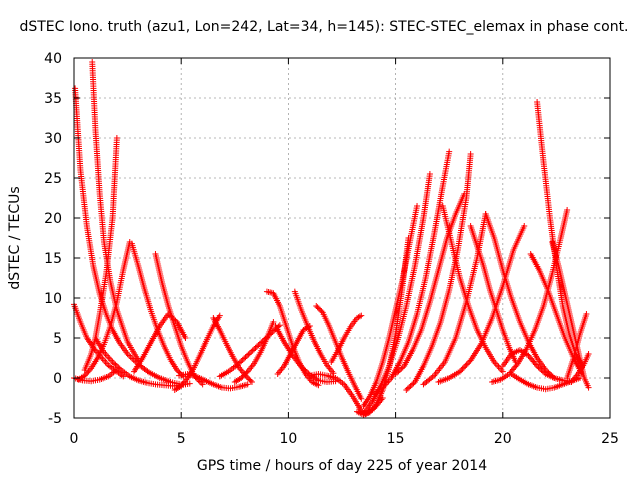 This screenshot has width=640, height=480. What do you see at coordinates (53, 179) in the screenshot?
I see `y-tick-label: 25` at bounding box center [53, 179].